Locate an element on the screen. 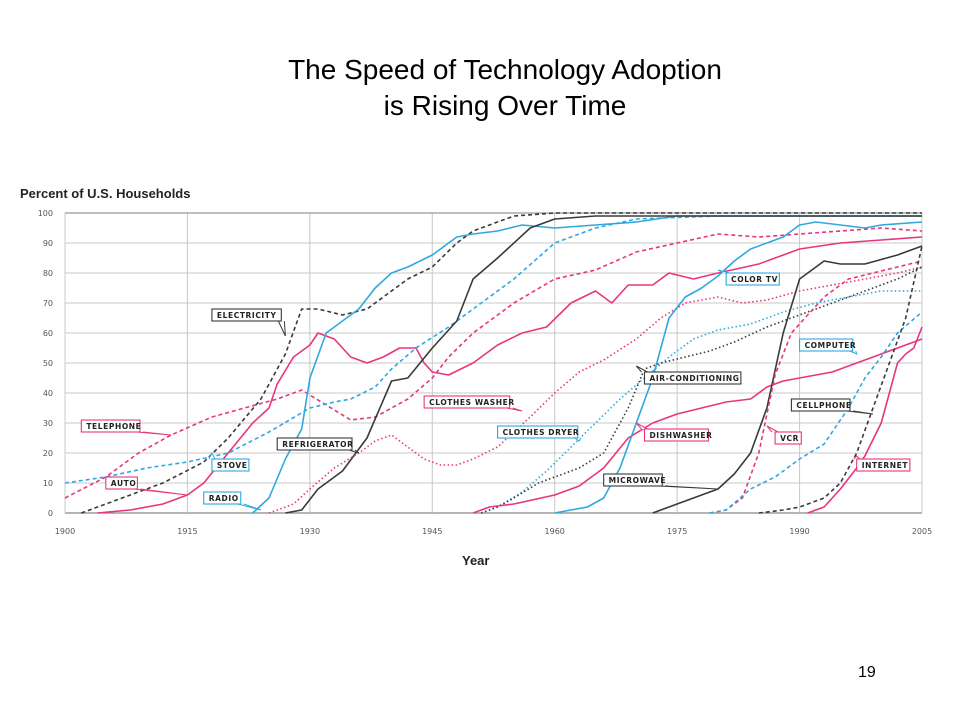 The height and width of the screenshot is (720, 960). callout-label-cellphone: CELLPHONE is located at coordinates (823, 405).